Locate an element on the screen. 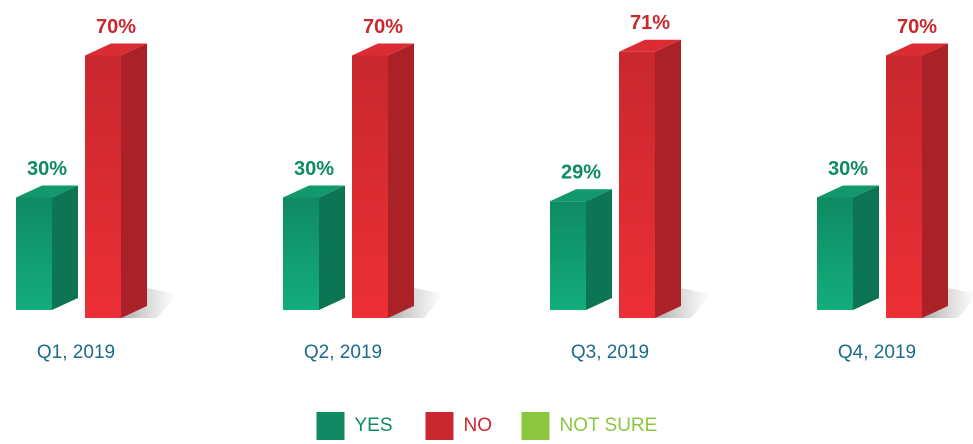 This screenshot has width=973, height=444. legend-label: YES is located at coordinates (374, 425).